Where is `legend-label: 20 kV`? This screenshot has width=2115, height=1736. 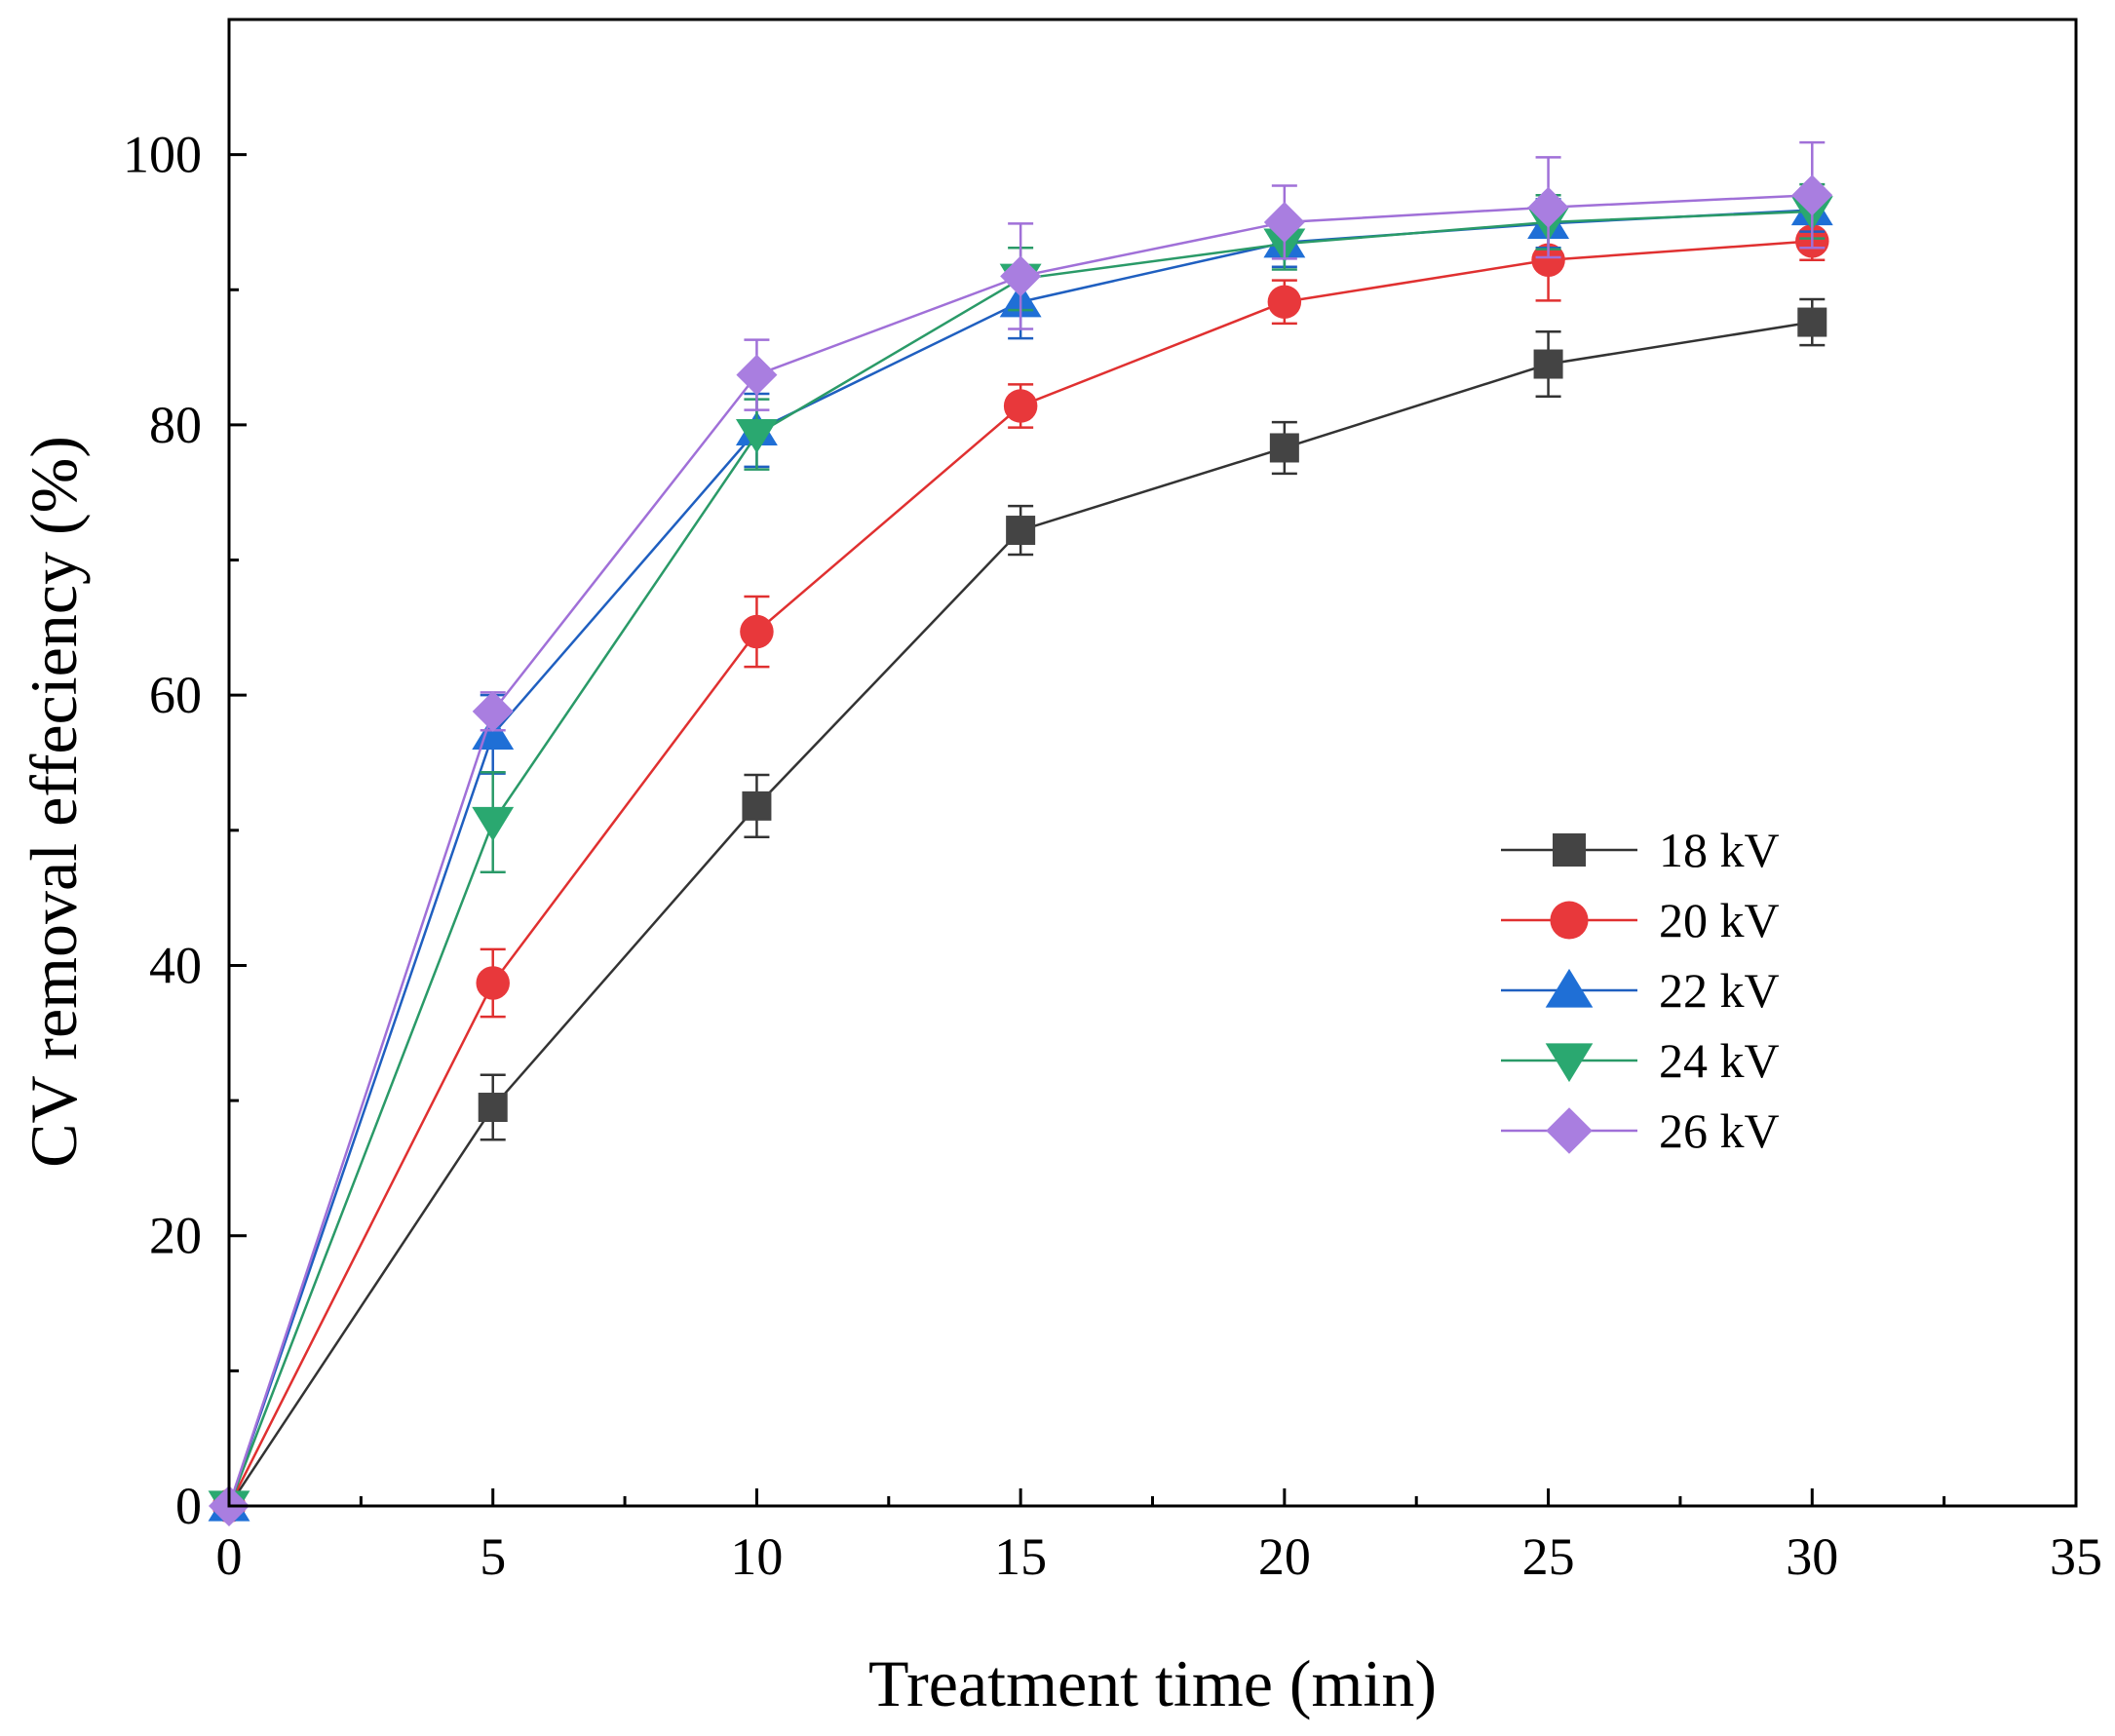
legend-label: 20 kV is located at coordinates (1719, 920).